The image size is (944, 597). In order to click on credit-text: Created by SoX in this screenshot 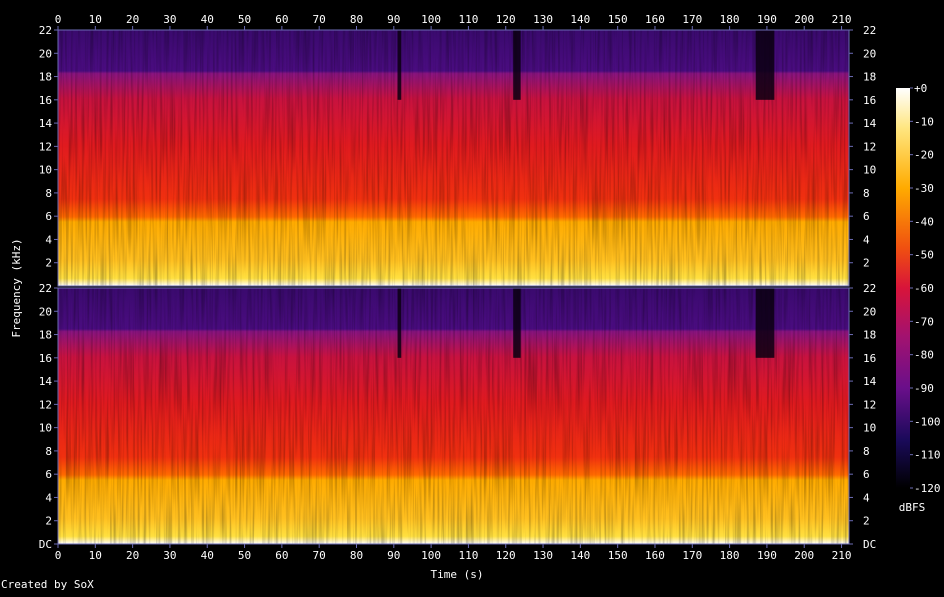, I will do `click(47, 584)`.